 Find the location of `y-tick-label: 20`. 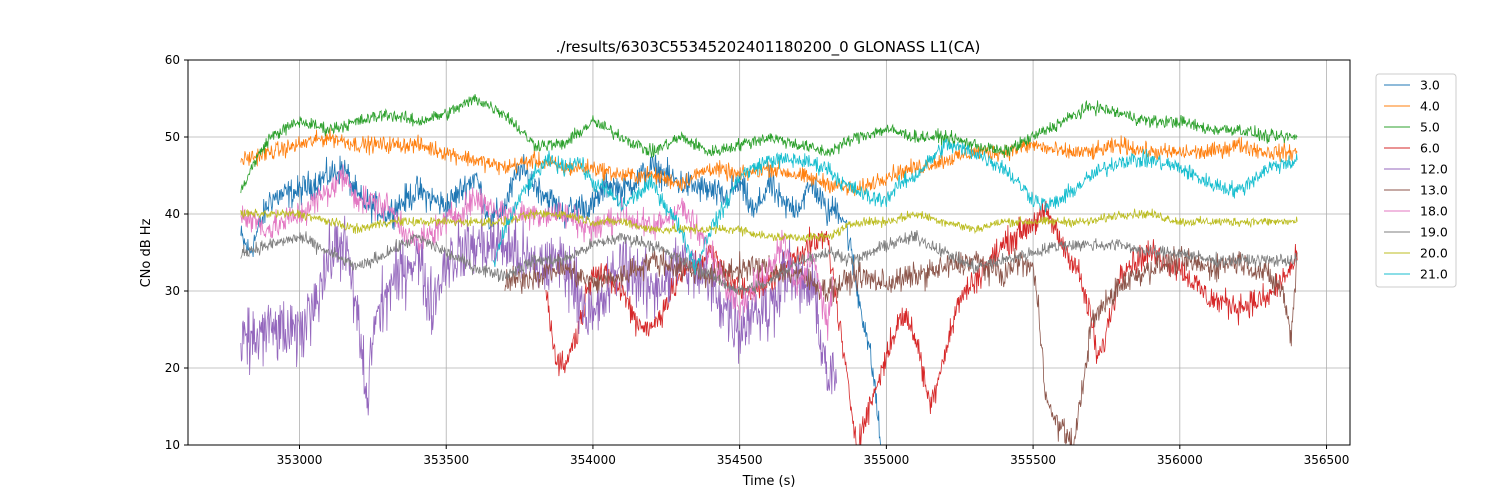

y-tick-label: 20 is located at coordinates (172, 368).